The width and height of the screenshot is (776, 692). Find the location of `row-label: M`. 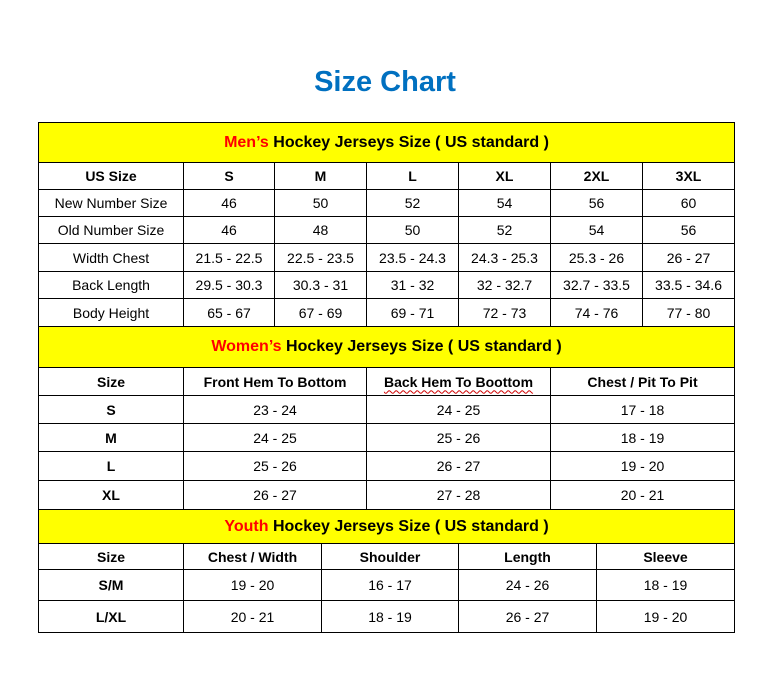

row-label: M is located at coordinates (111, 437).